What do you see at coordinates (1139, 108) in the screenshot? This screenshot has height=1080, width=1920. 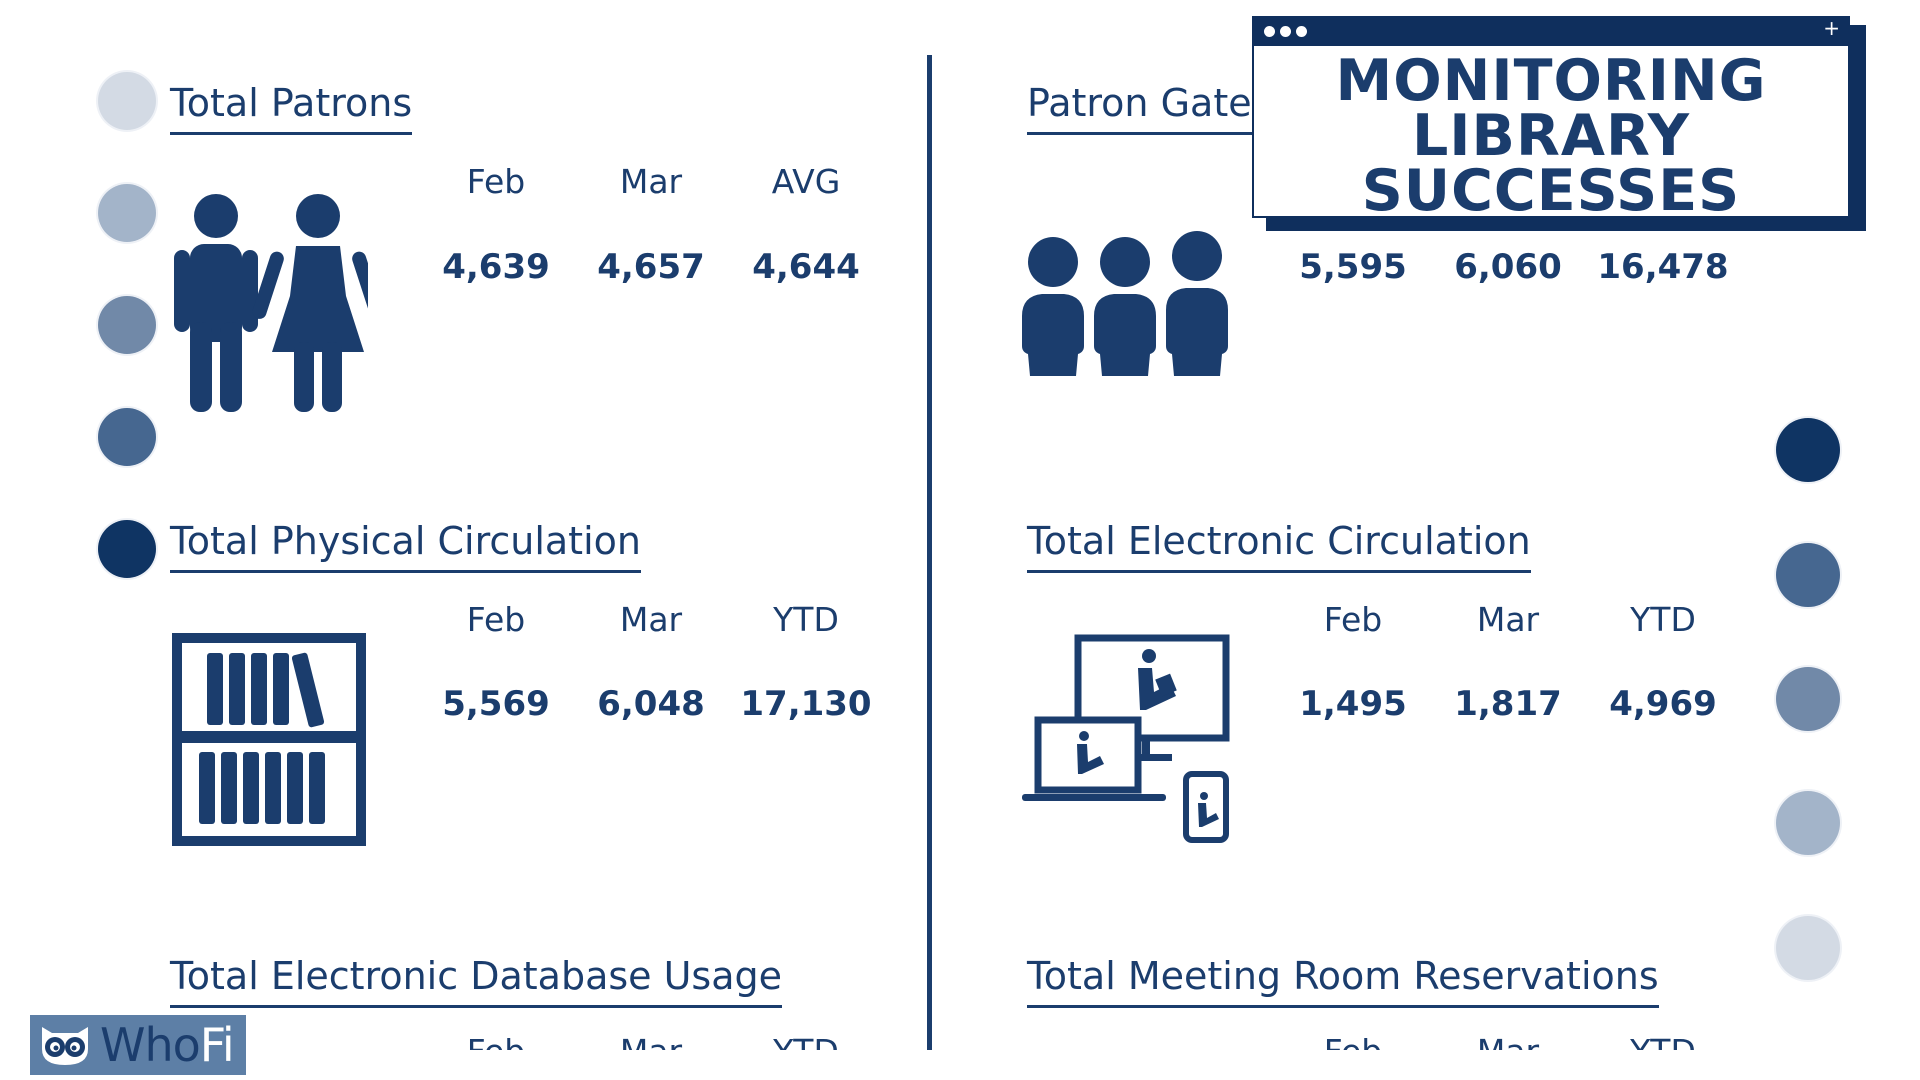 I see `section-title-patron-gate: Patron Gate` at bounding box center [1139, 108].